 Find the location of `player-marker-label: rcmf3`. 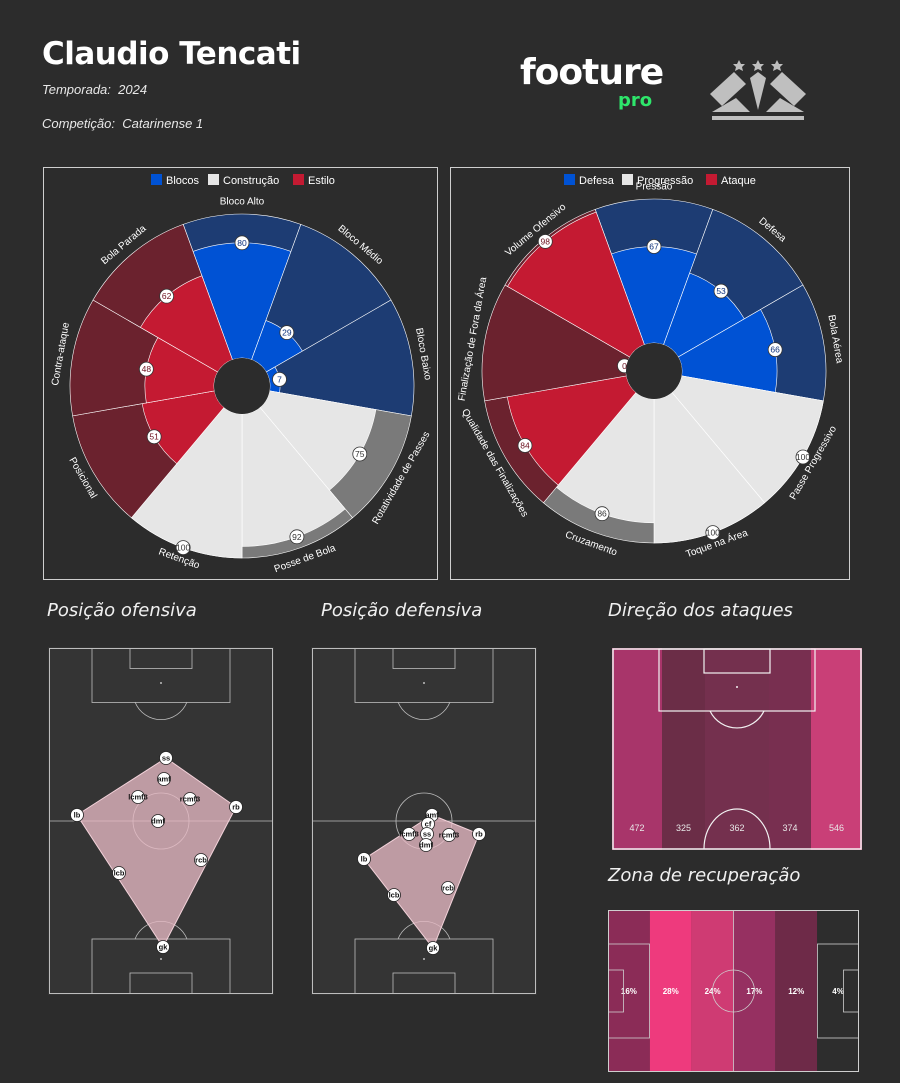

player-marker-label: rcmf3 is located at coordinates (449, 835).